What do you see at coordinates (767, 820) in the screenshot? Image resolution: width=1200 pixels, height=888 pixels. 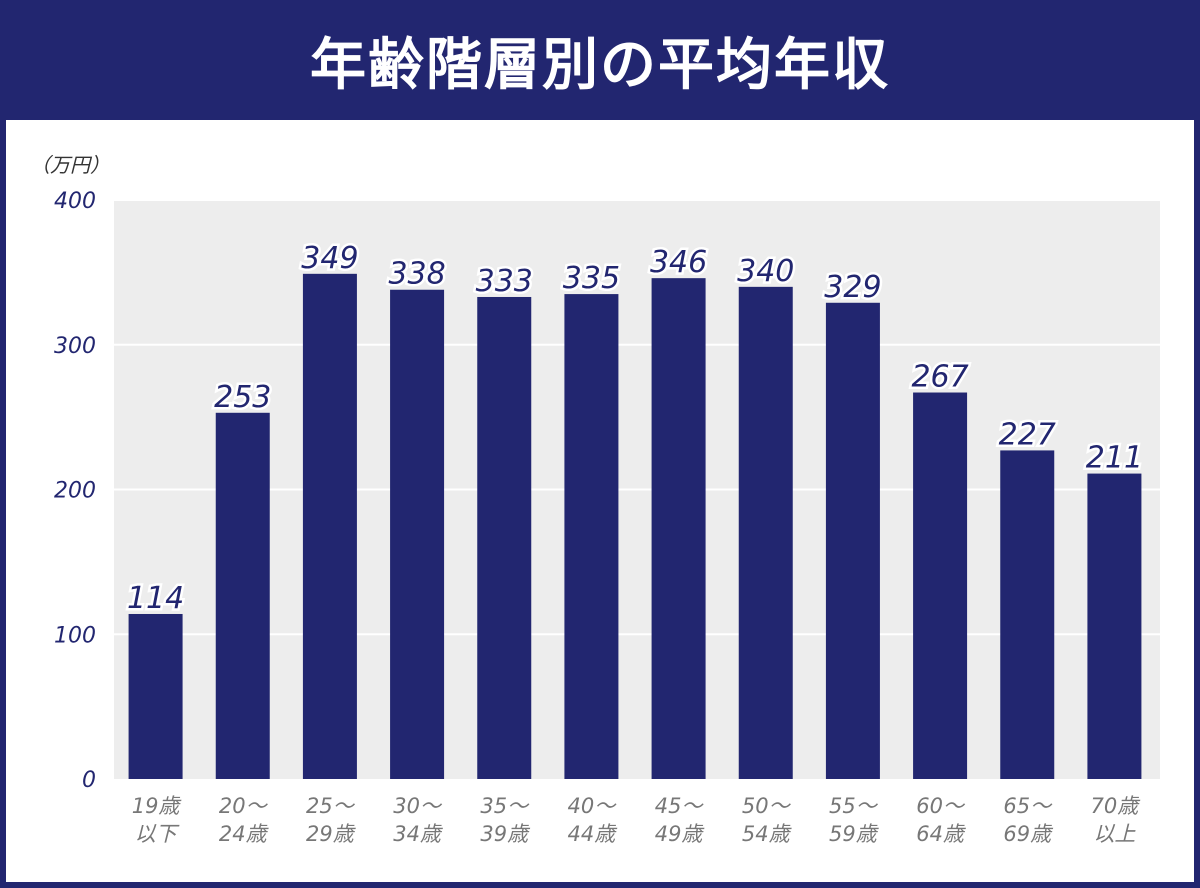 I see `category-label: 50〜 54歳` at bounding box center [767, 820].